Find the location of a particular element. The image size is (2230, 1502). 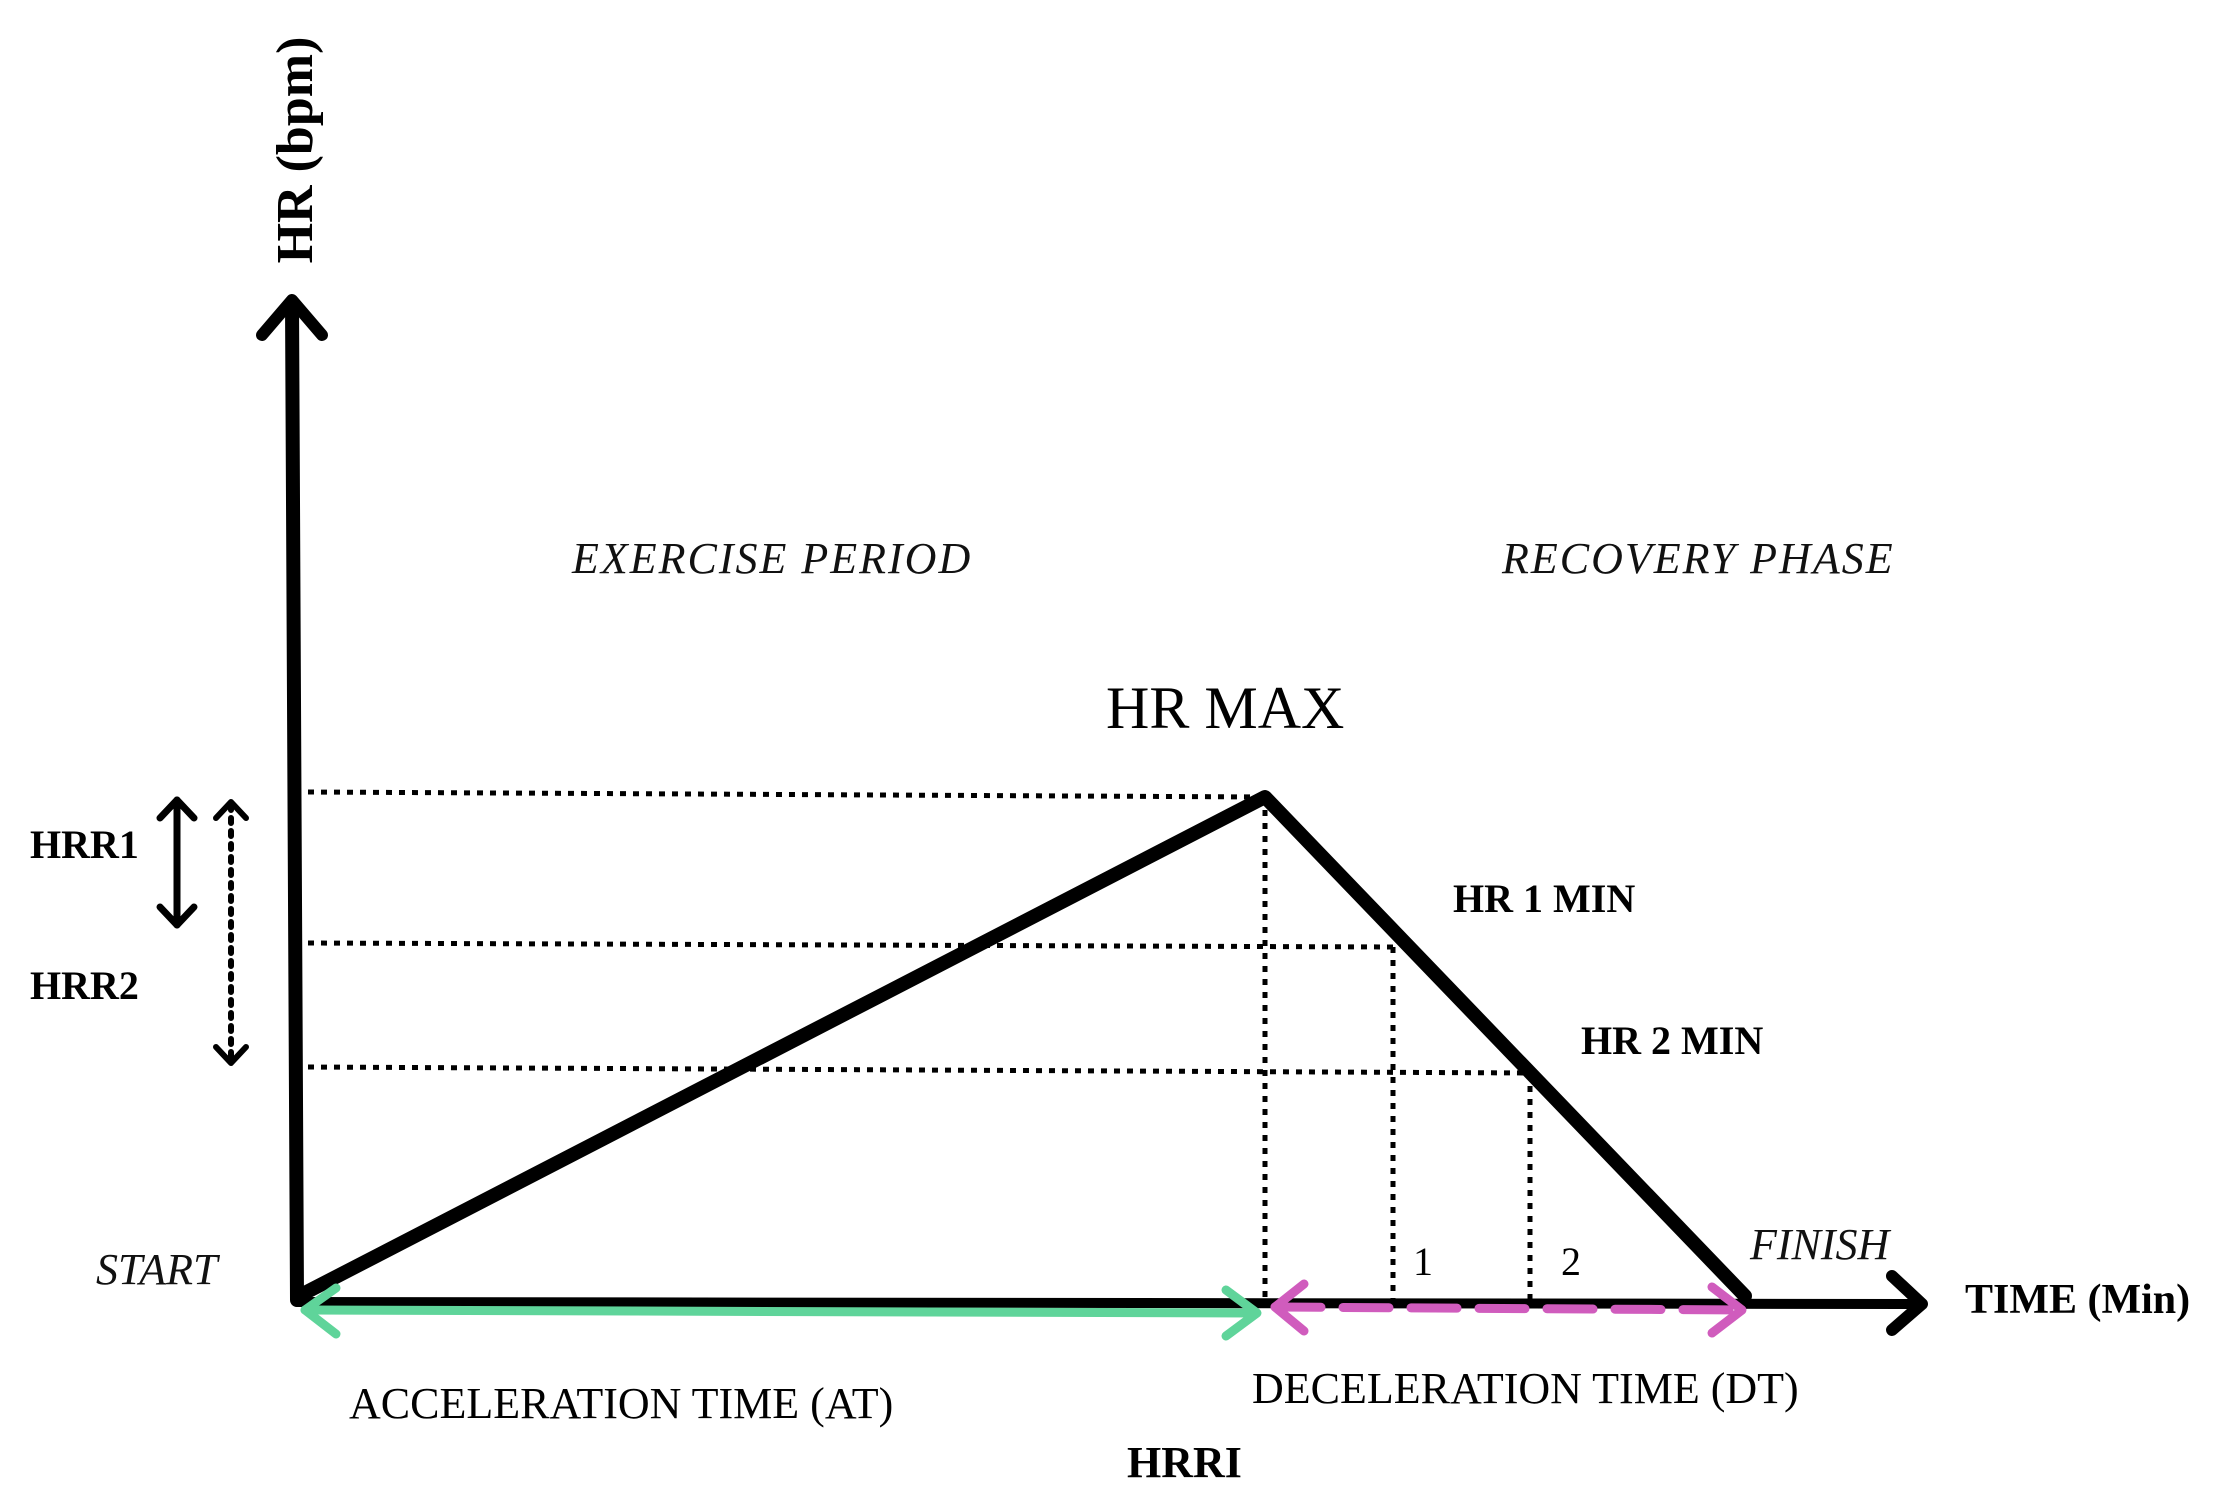

y-axis-label: HR (bpm) is located at coordinates (295, 150).